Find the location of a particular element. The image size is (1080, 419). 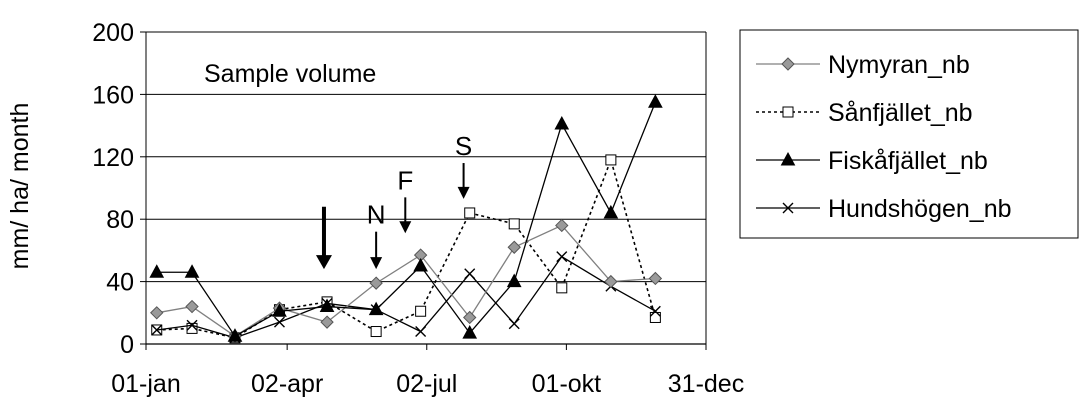

y-axis-label: mm/ ha/ month is located at coordinates (20, 186).